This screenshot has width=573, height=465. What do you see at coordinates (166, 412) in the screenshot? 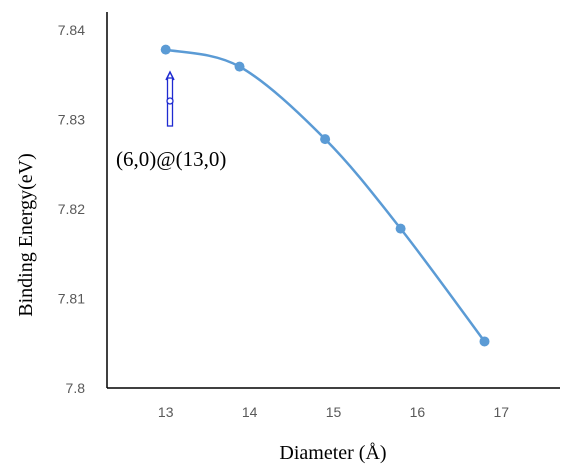
I see `x-tick-label: 13` at bounding box center [166, 412].